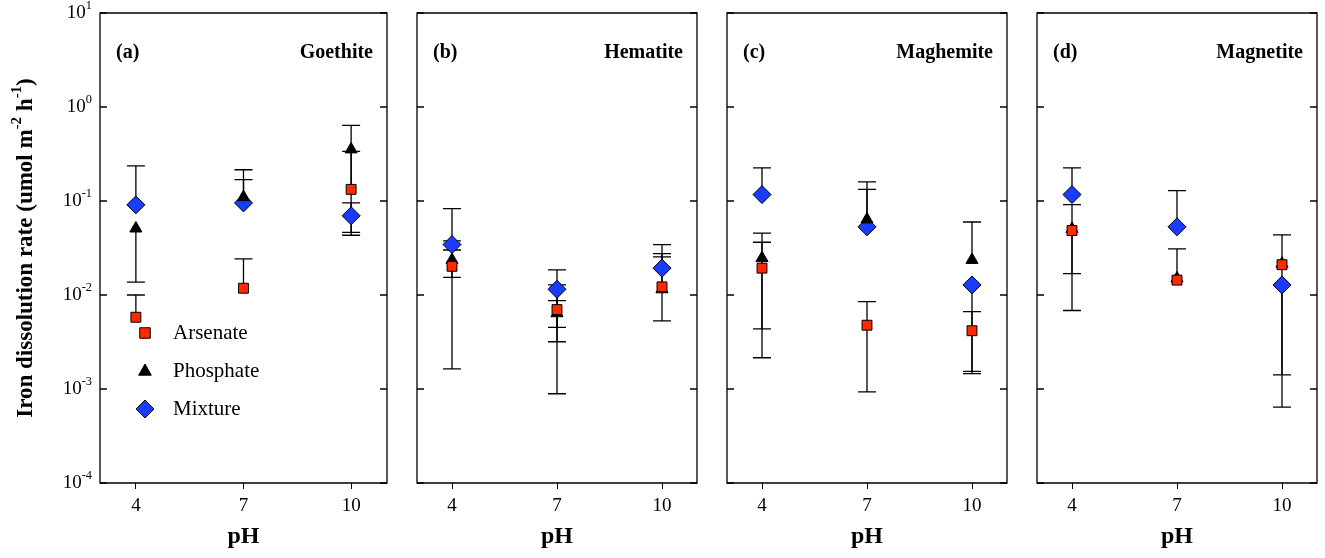  What do you see at coordinates (336, 51) in the screenshot?
I see `text: Goethite` at bounding box center [336, 51].